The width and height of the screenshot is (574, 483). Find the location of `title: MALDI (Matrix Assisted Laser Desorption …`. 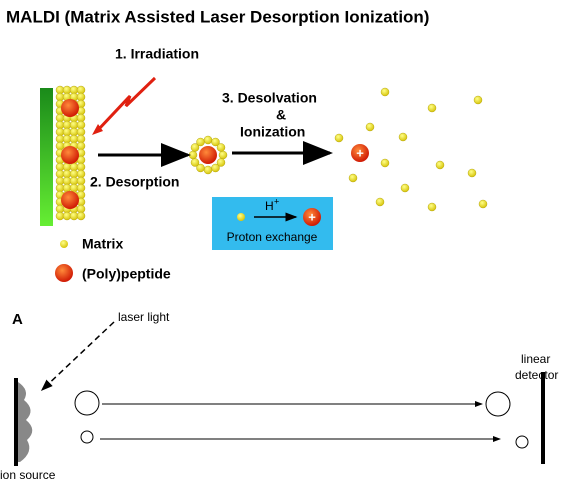

title: MALDI (Matrix Assisted Laser Desorption … is located at coordinates (217, 16).